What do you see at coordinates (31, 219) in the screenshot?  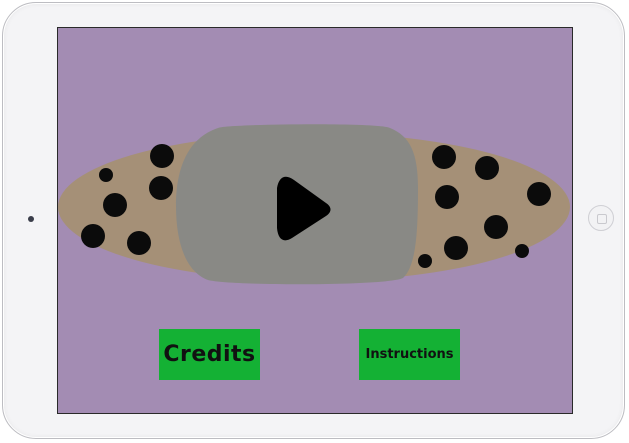 I see `front-camera` at bounding box center [31, 219].